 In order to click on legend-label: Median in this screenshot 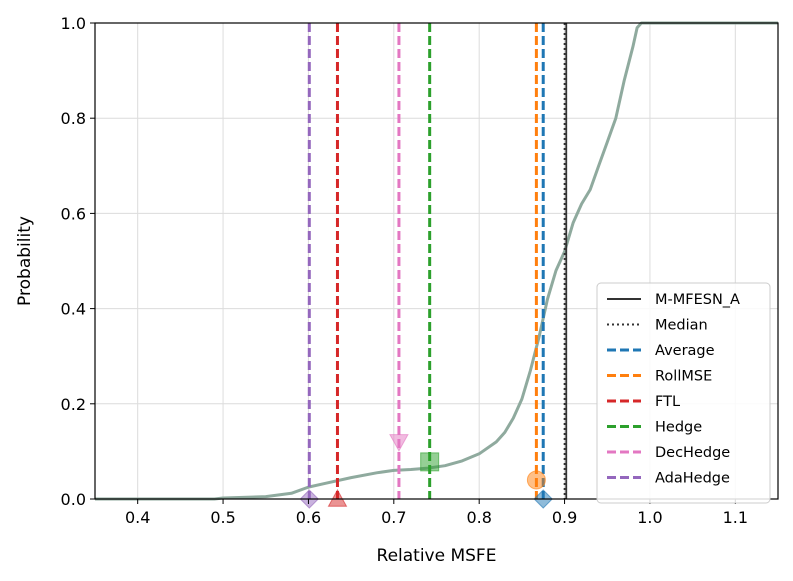, I will do `click(681, 326)`.